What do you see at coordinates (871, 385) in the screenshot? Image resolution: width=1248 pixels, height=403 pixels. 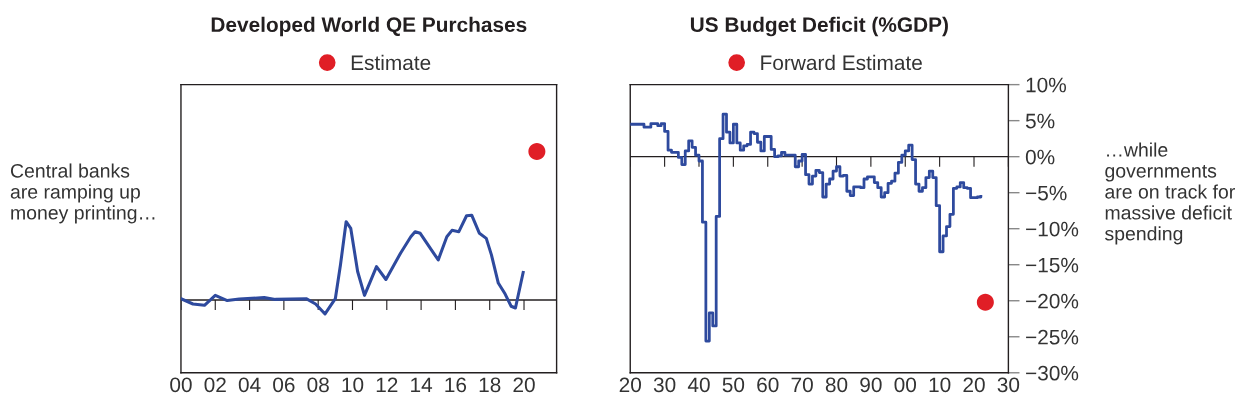 I see `x-tick-label: 90` at bounding box center [871, 385].